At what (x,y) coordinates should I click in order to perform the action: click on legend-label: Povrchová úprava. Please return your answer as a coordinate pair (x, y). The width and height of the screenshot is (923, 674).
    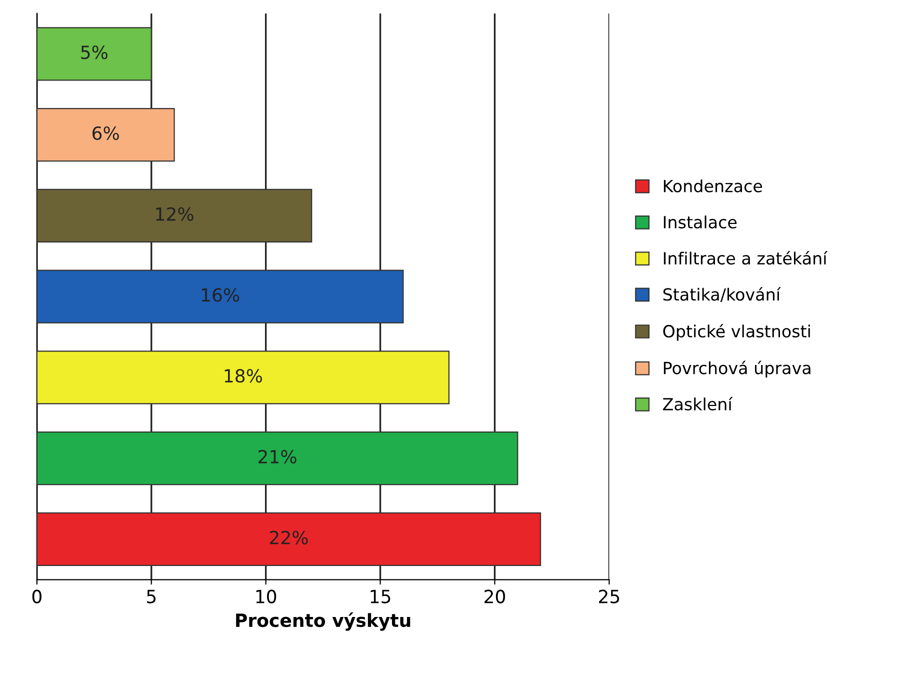
    Looking at the image, I should click on (737, 369).